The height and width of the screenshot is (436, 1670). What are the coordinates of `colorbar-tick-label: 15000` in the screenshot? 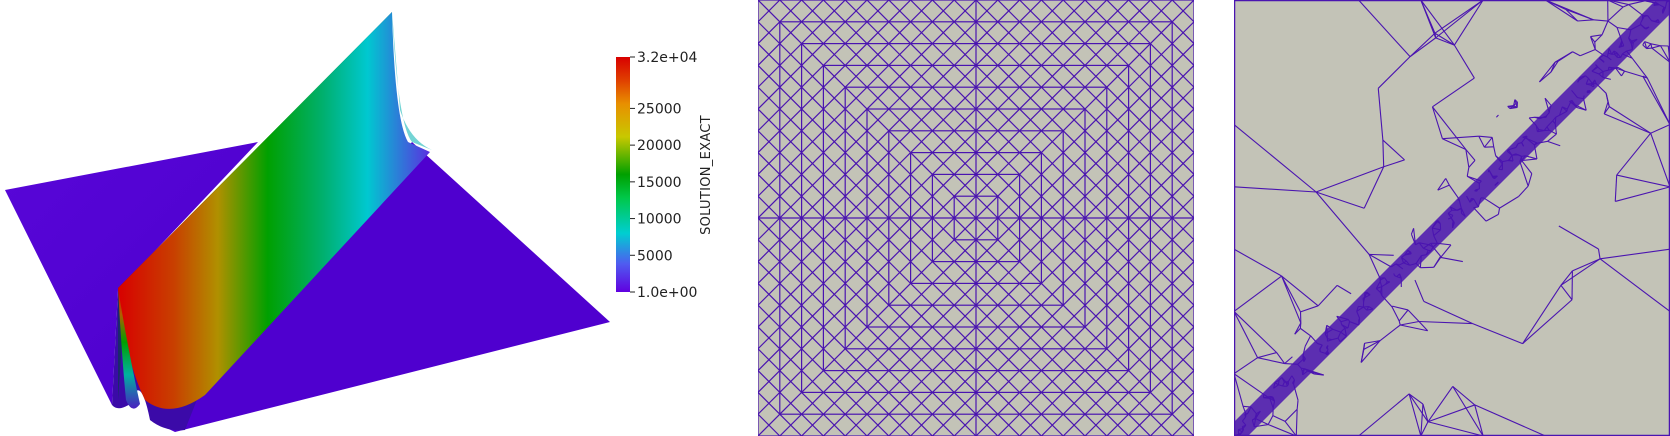 It's located at (659, 183).